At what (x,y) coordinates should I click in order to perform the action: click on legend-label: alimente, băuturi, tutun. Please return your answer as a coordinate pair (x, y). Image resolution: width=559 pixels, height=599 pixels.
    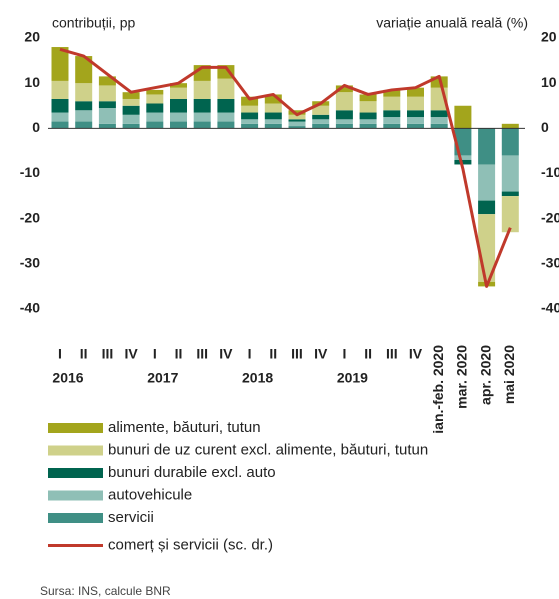
    Looking at the image, I should click on (184, 427).